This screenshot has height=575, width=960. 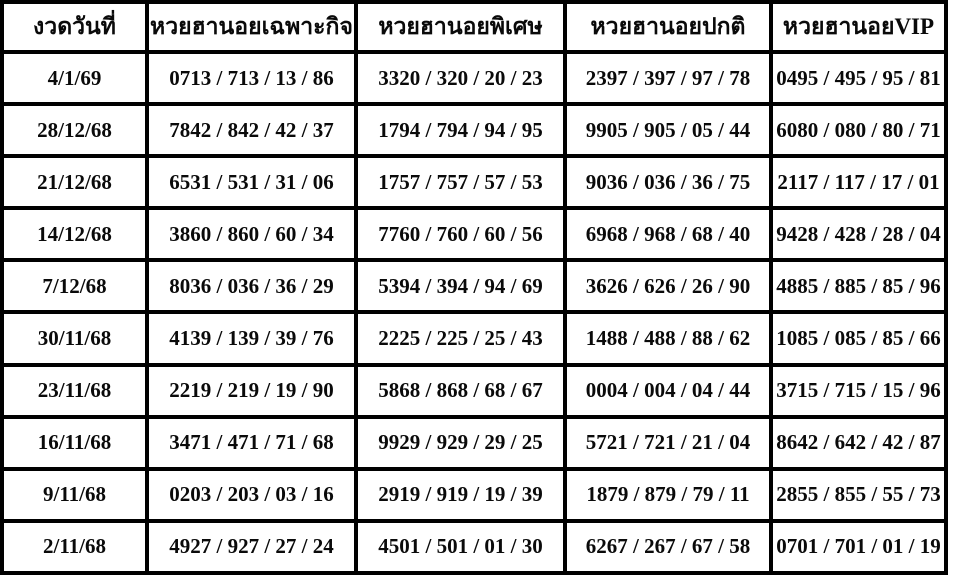 I want to click on result-cell: 6080 / 080 / 80 / 71, so click(x=858, y=130).